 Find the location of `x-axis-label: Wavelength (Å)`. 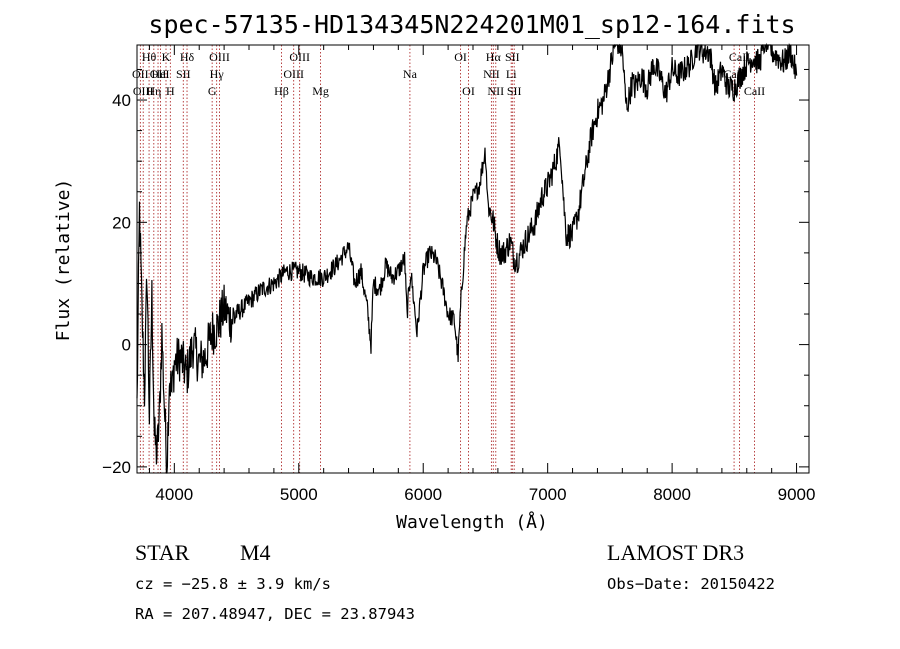

x-axis-label: Wavelength (Å) is located at coordinates (472, 522).